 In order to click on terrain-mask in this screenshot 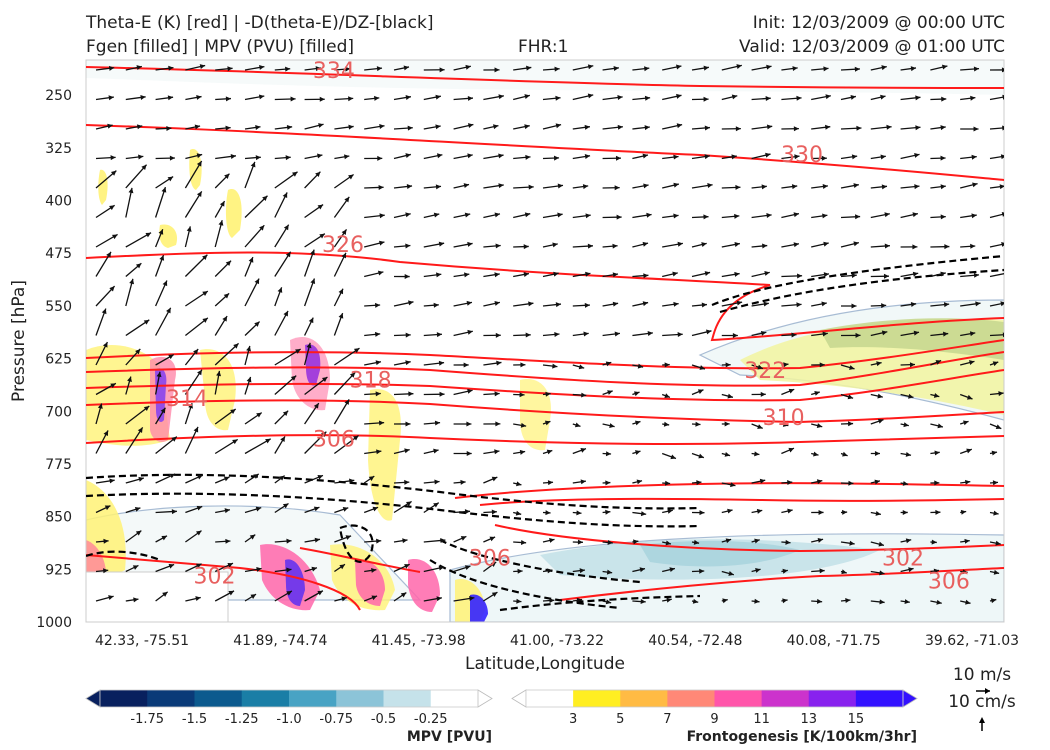, I will do `click(157, 597)`.